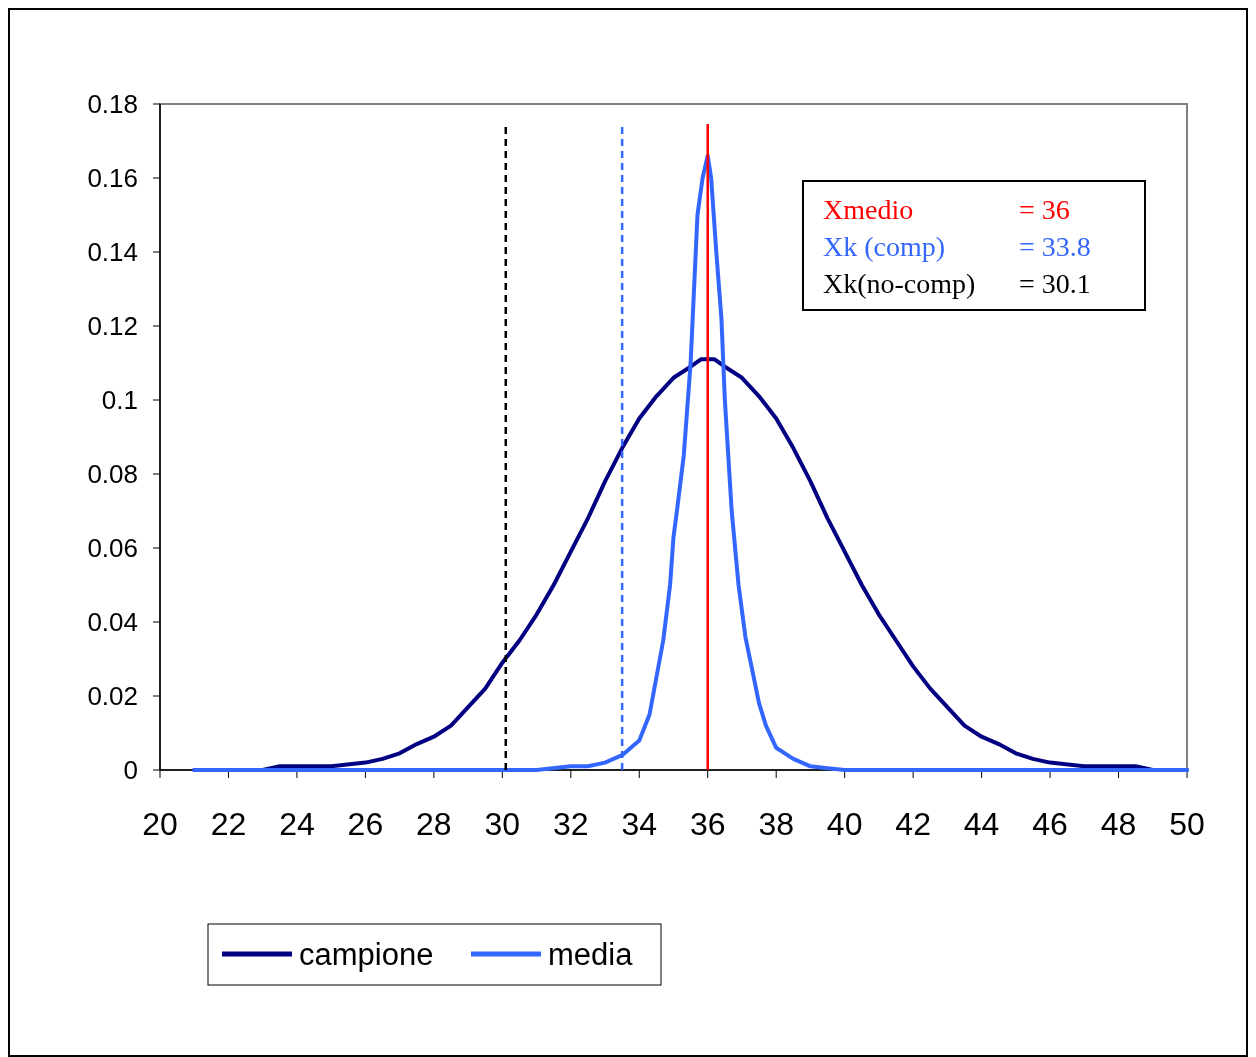 This screenshot has height=1057, width=1256. What do you see at coordinates (112, 104) in the screenshot?
I see `y-tick-label: 0.18` at bounding box center [112, 104].